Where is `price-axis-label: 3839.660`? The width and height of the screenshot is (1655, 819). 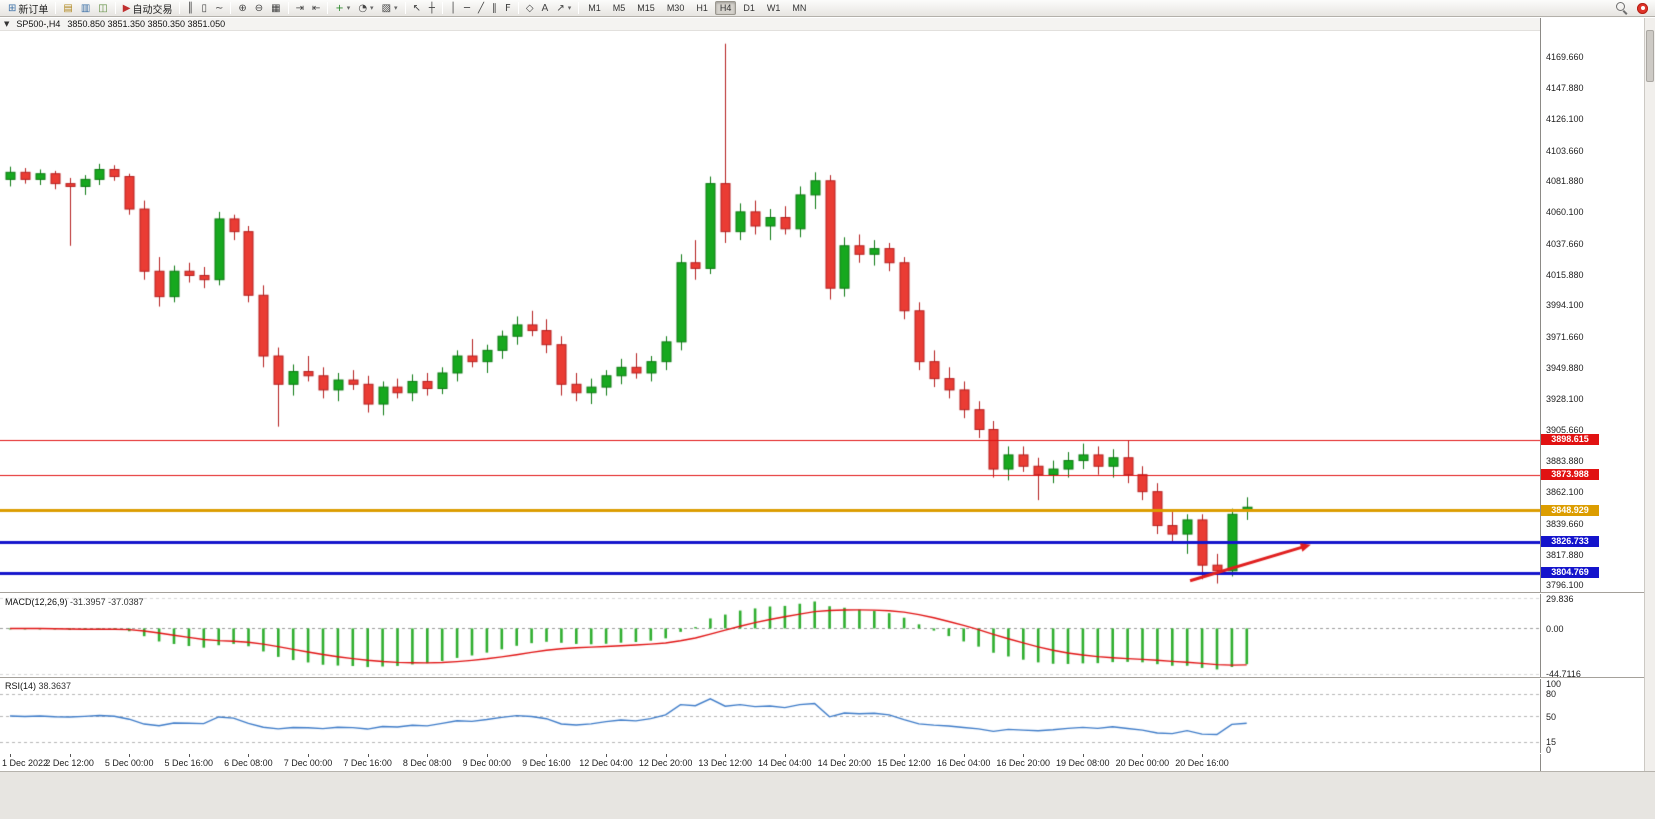 price-axis-label: 3839.660 is located at coordinates (1565, 523).